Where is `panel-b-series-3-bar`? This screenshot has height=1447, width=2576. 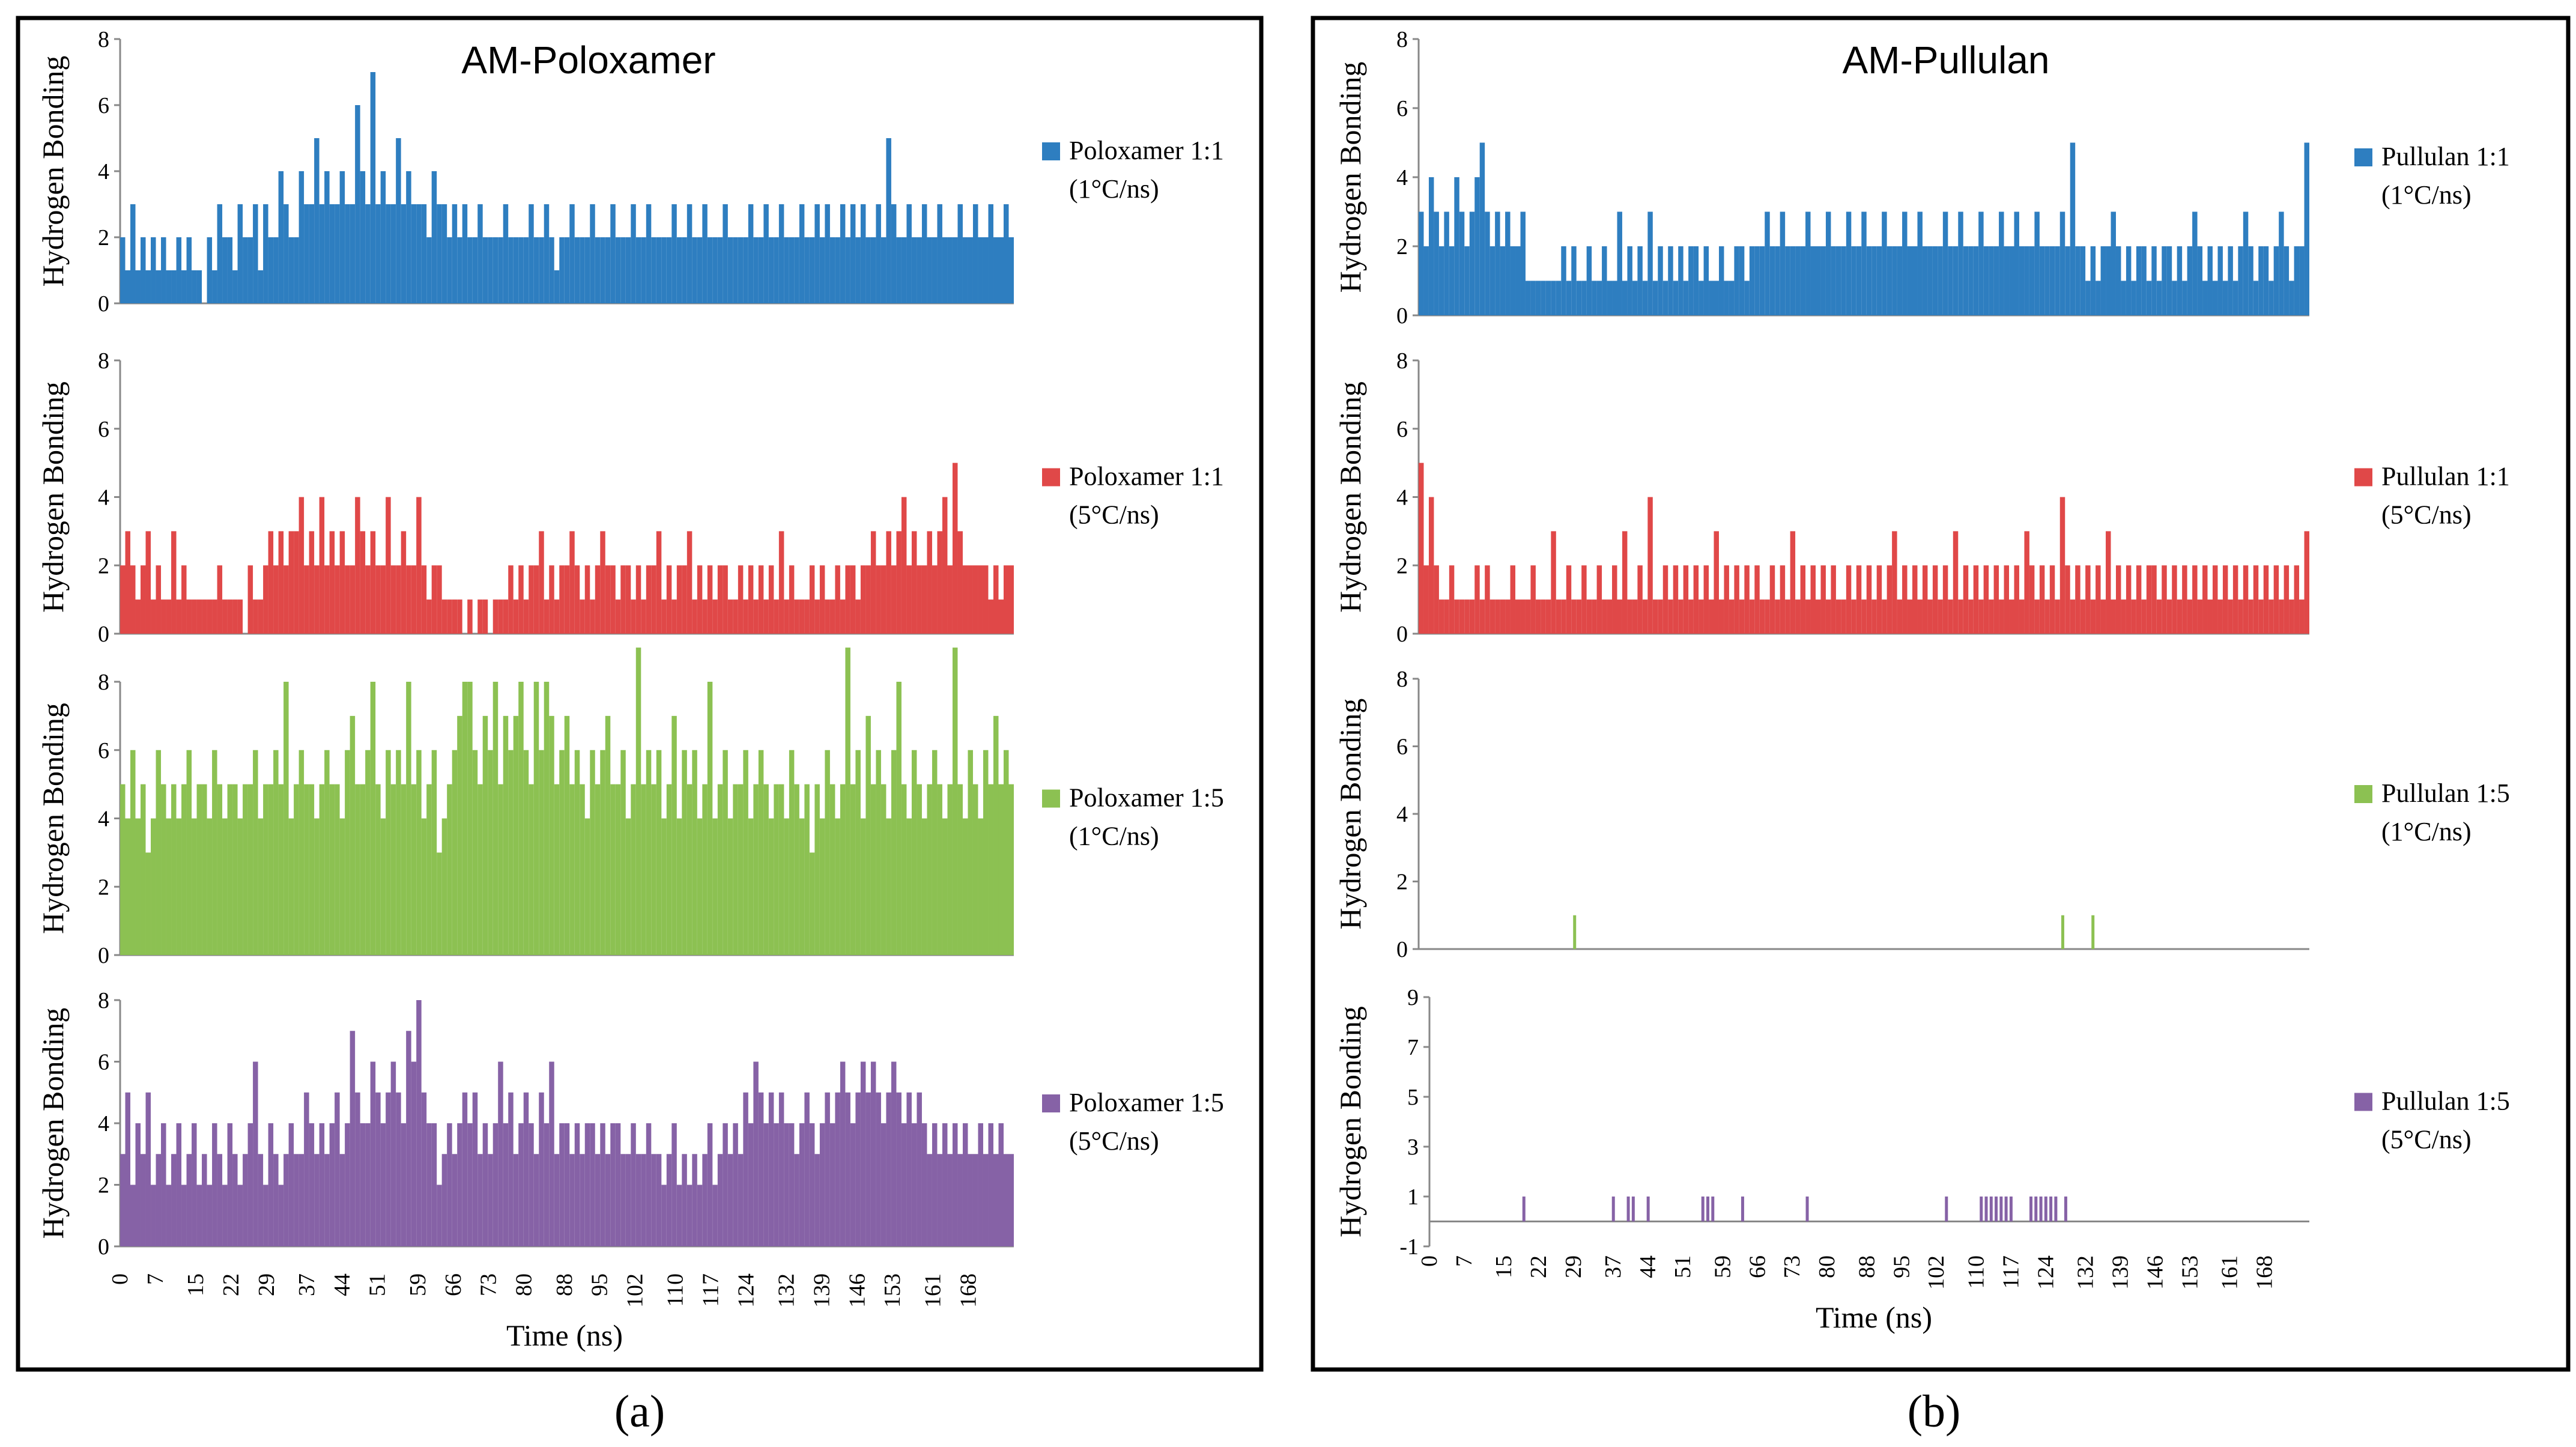 panel-b-series-3-bar is located at coordinates (2093, 932).